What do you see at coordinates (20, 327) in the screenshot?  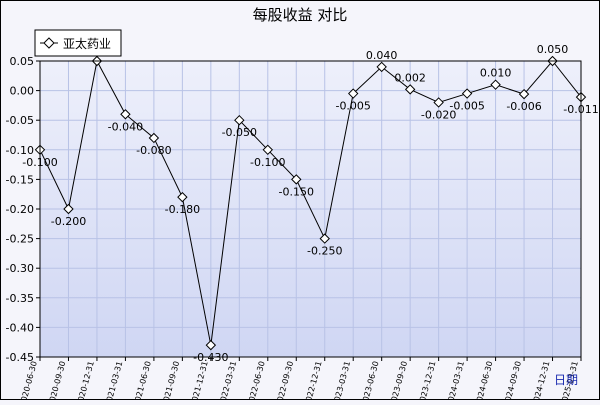 I see `y-tick-label: -0.40` at bounding box center [20, 327].